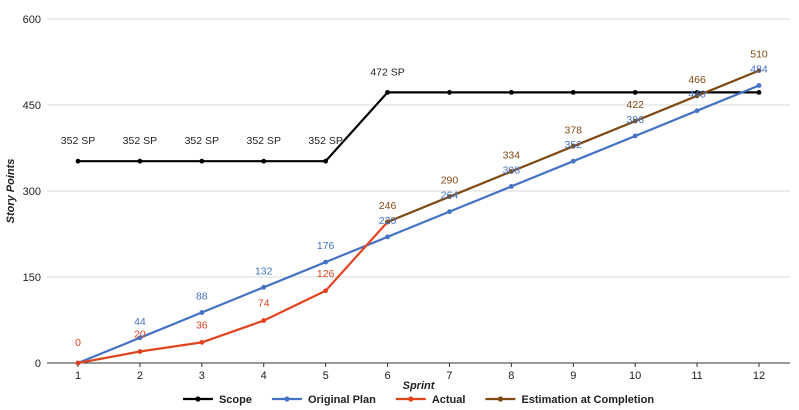 This screenshot has height=410, width=799. Describe the element at coordinates (32, 278) in the screenshot. I see `y-tick-label: 150` at that location.